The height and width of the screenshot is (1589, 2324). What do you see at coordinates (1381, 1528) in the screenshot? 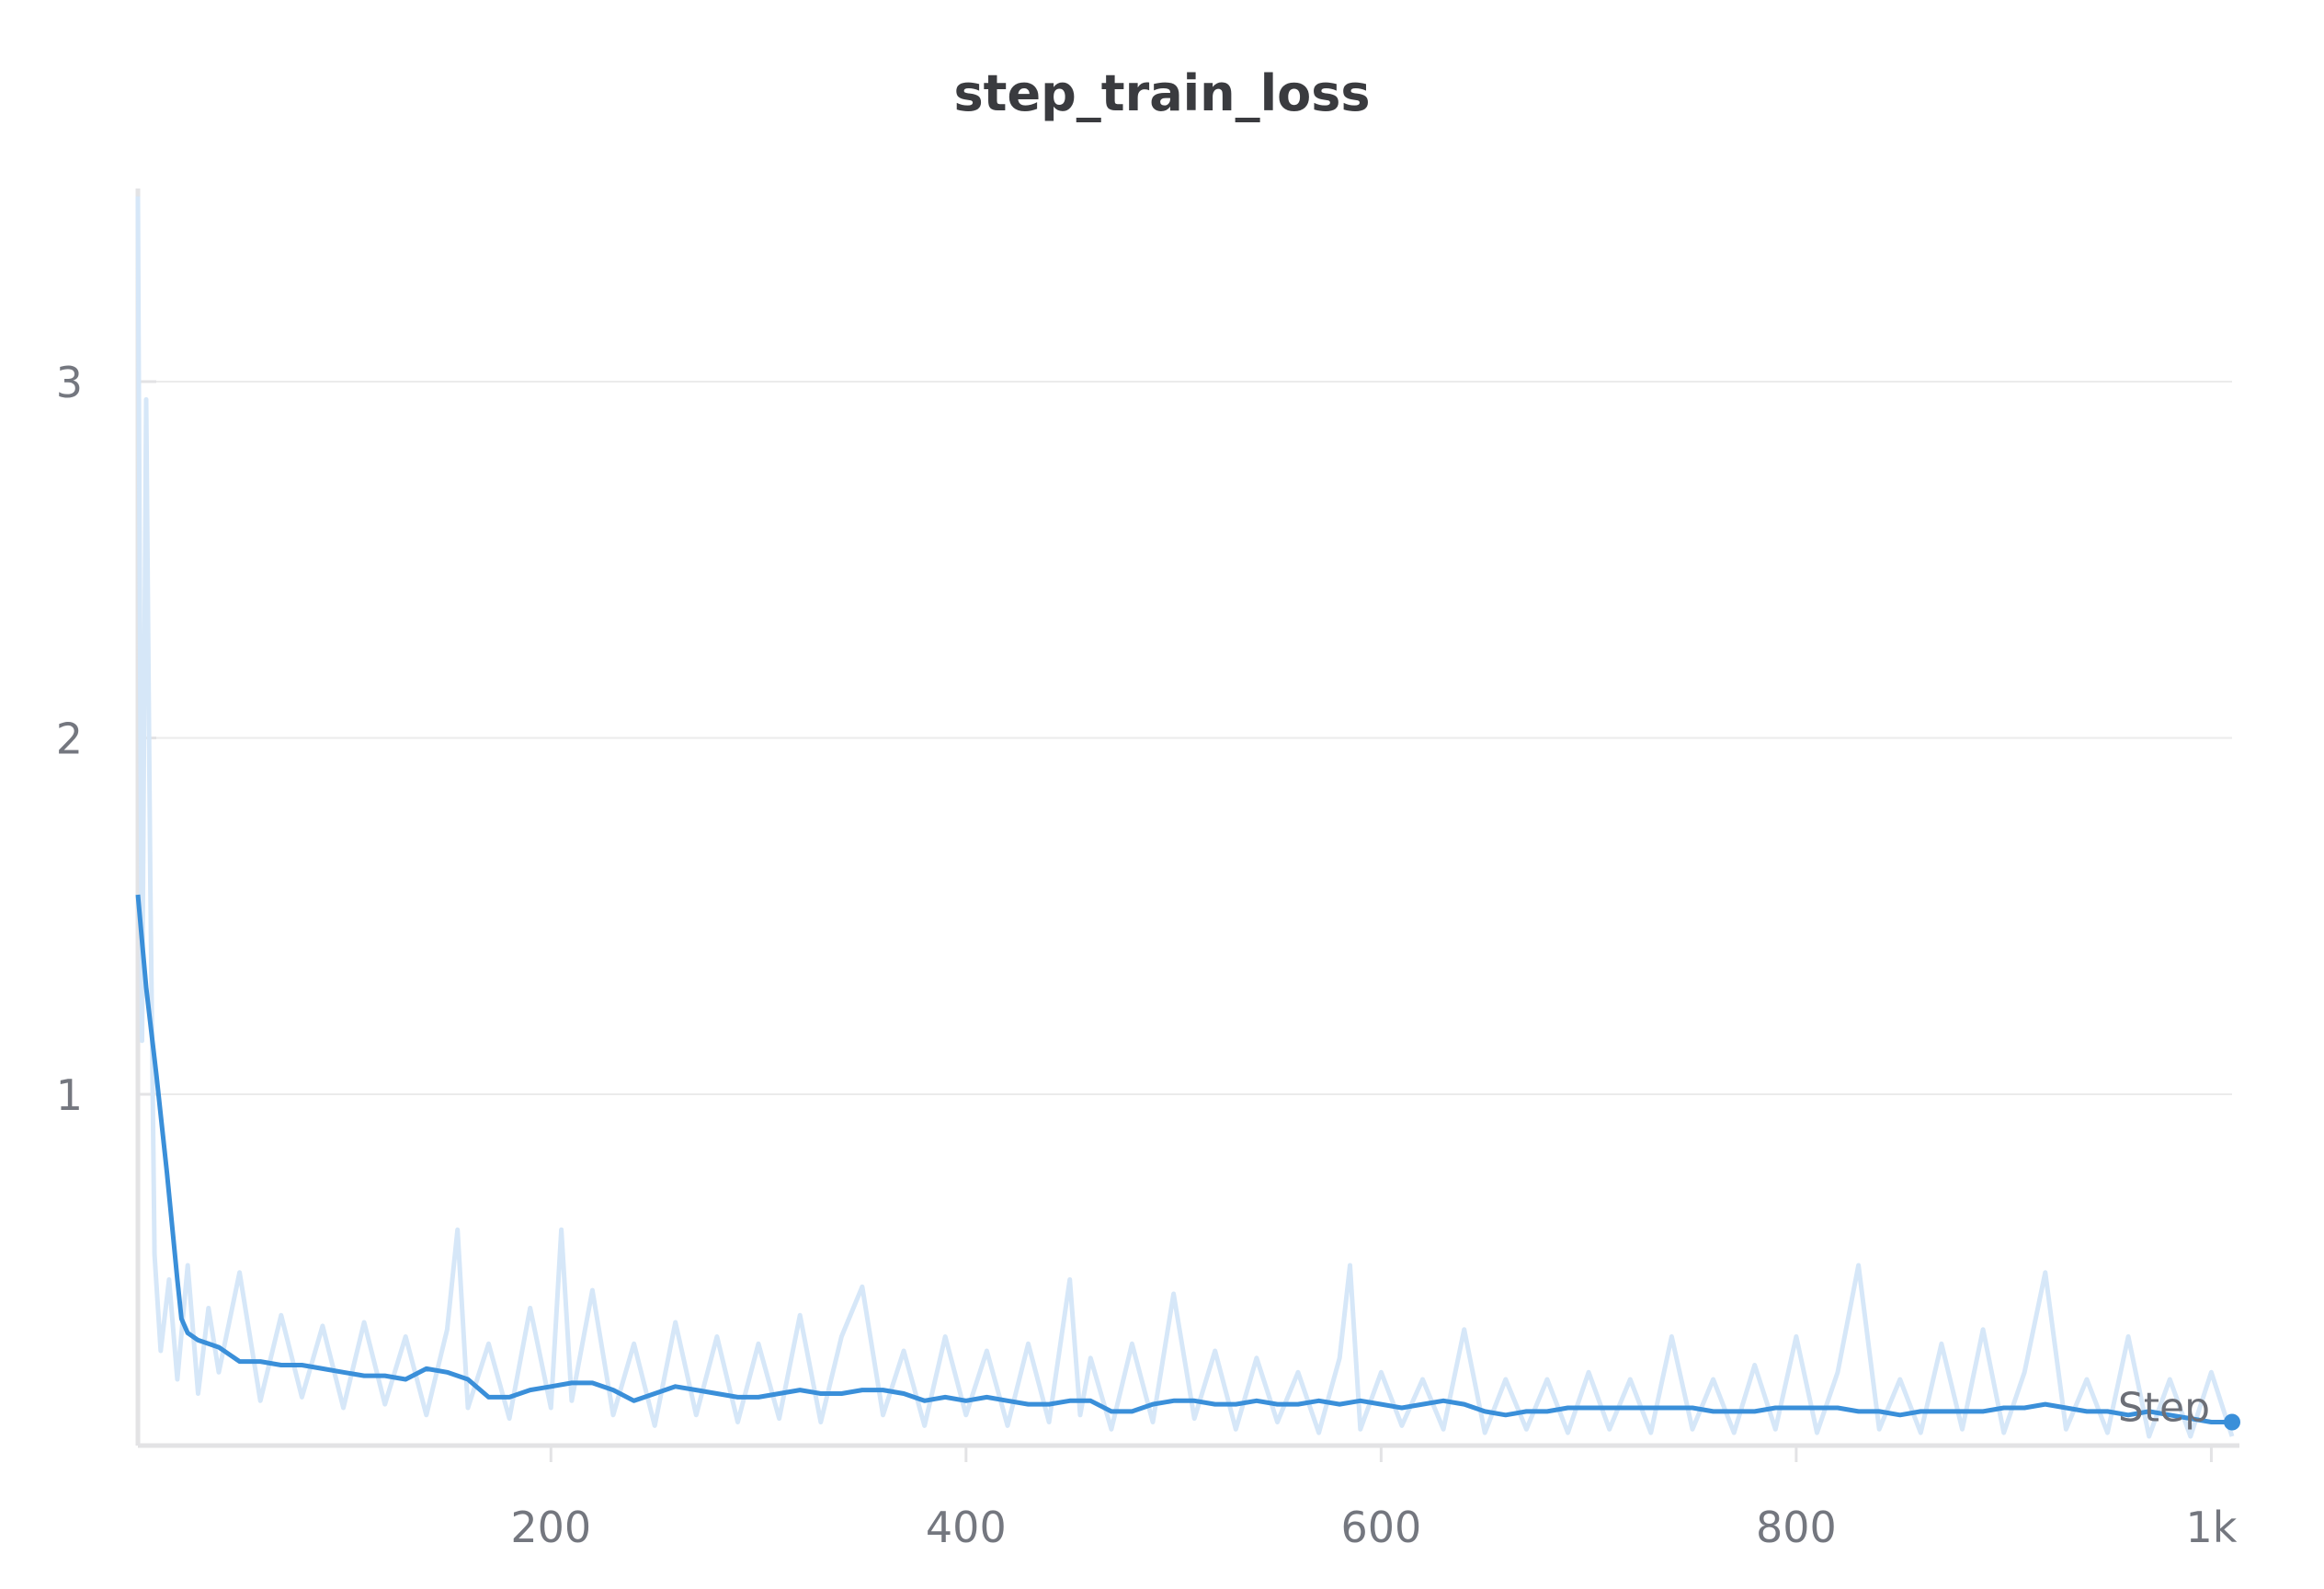
I see `x-tick-label: 600` at bounding box center [1381, 1528].